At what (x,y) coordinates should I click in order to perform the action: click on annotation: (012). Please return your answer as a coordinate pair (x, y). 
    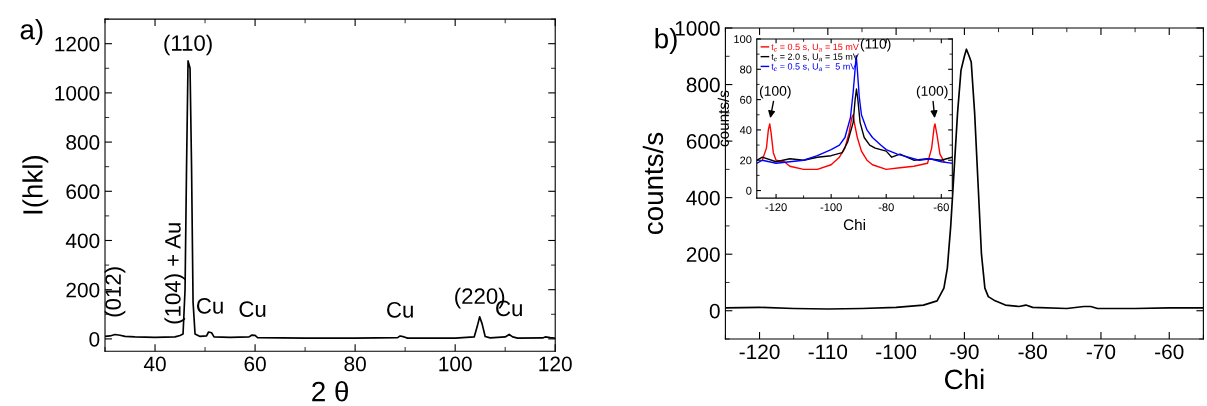
    Looking at the image, I should click on (115, 292).